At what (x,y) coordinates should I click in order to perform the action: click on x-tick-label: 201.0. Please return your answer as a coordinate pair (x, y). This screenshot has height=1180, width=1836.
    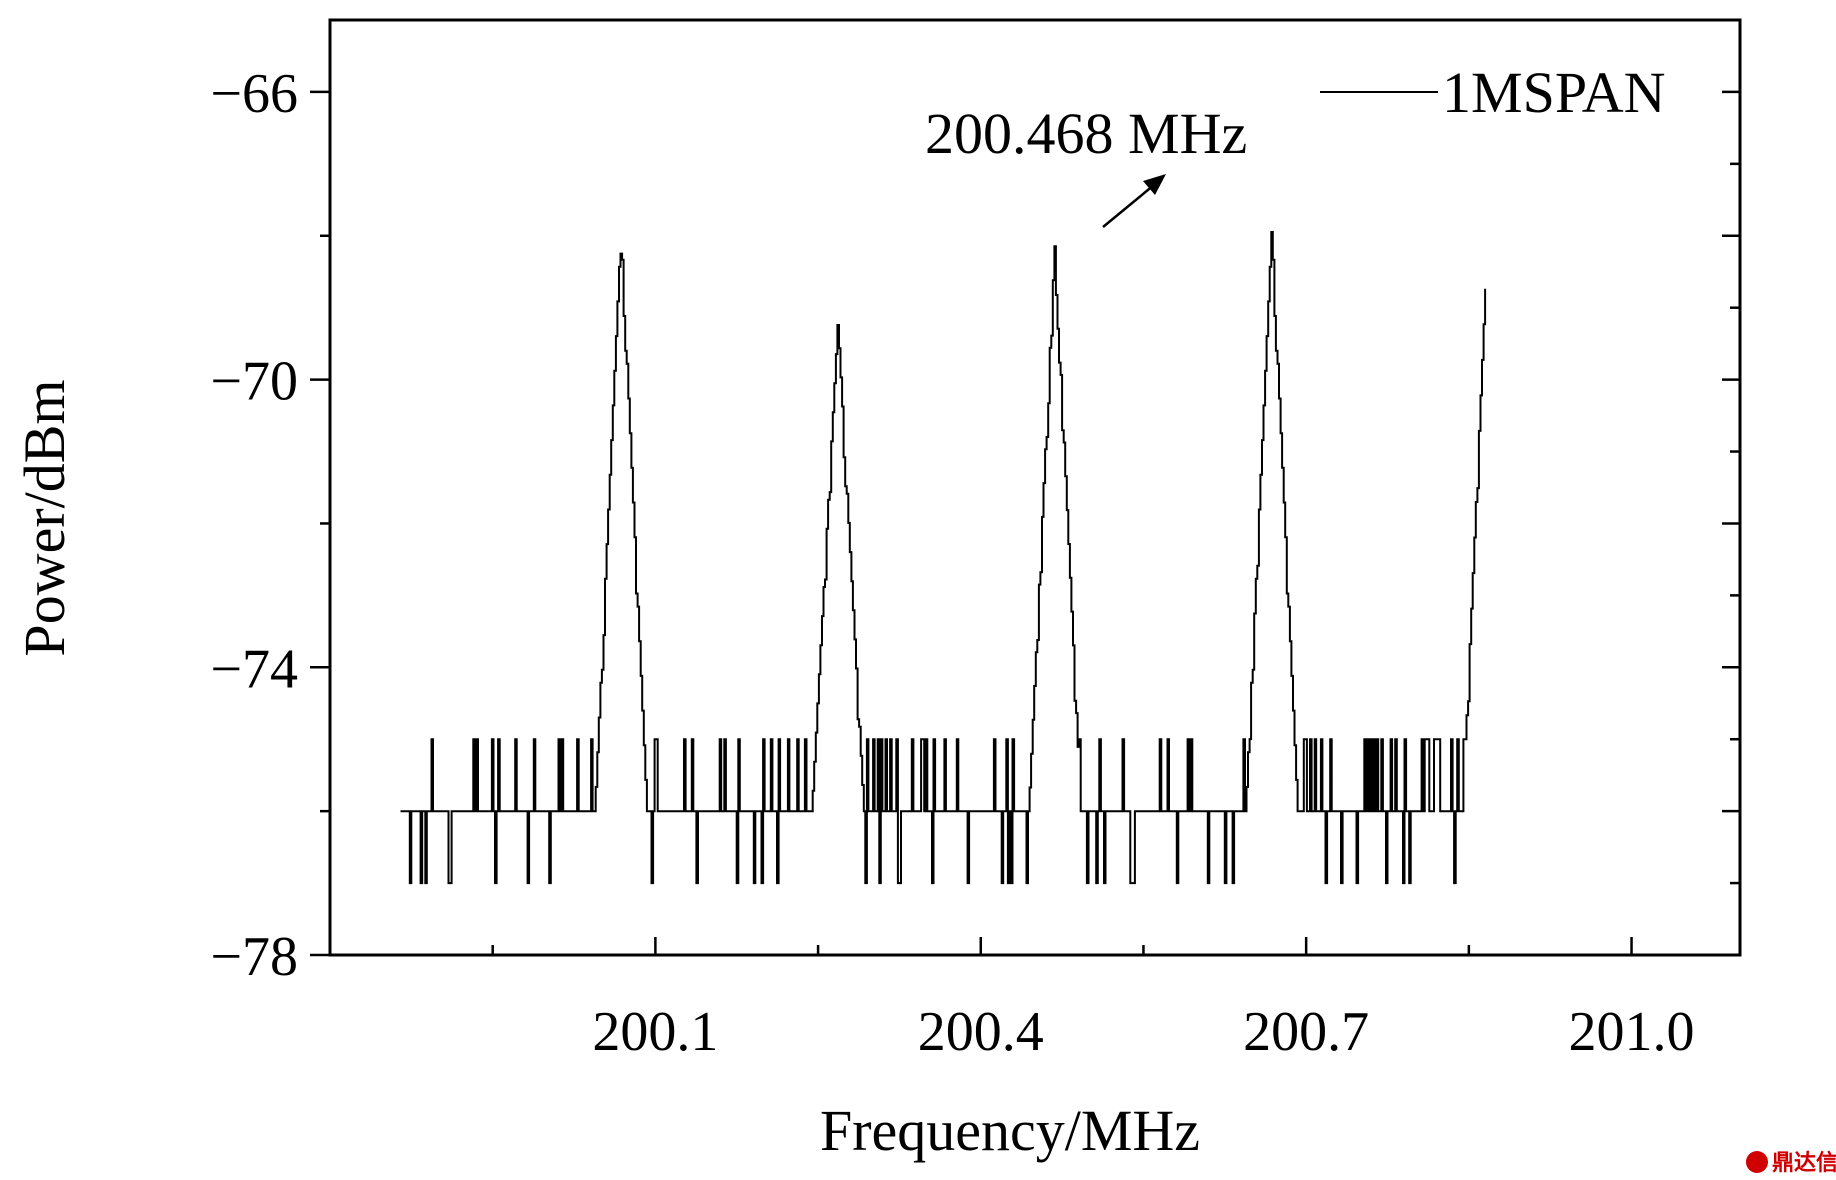
    Looking at the image, I should click on (1632, 1032).